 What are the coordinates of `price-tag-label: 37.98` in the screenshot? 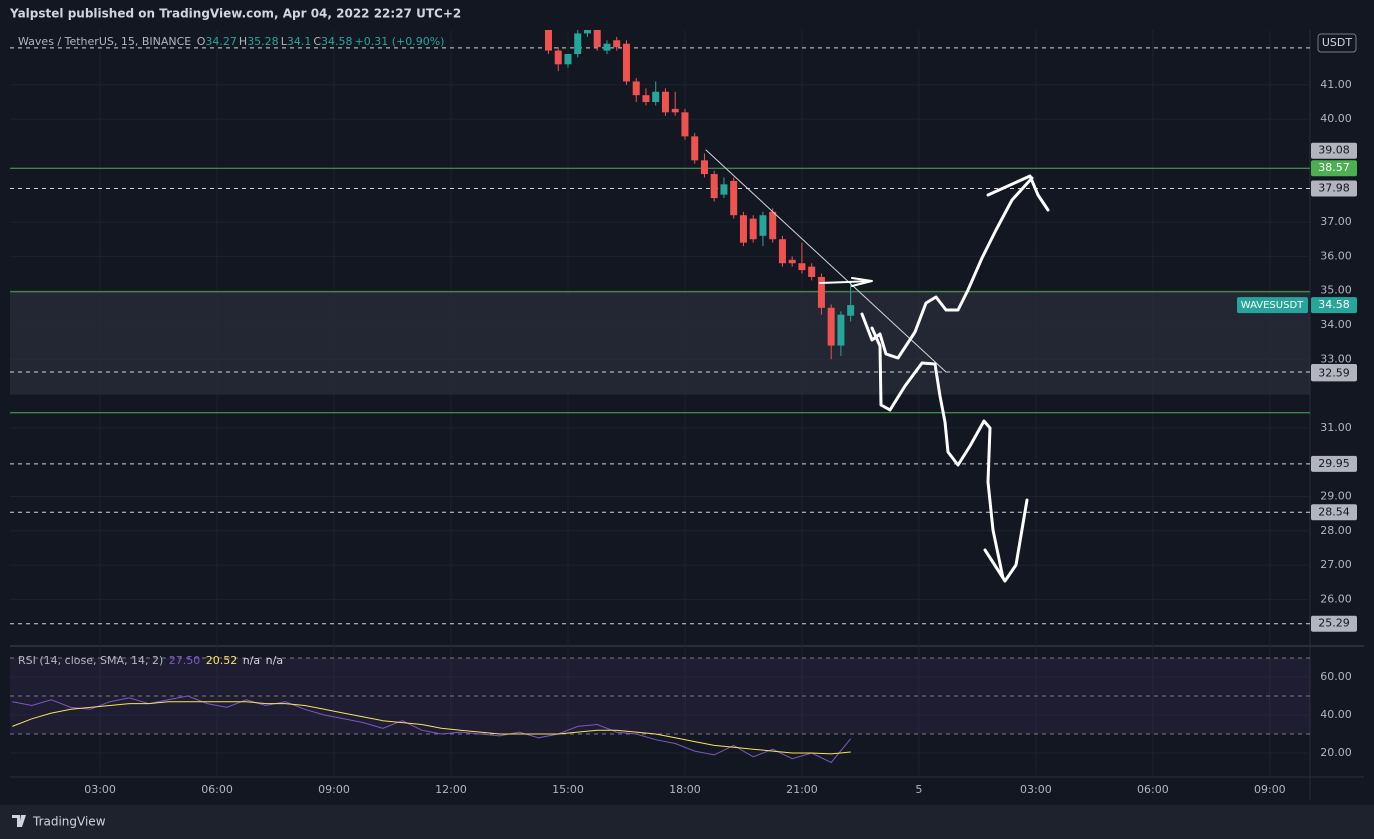 It's located at (1334, 187).